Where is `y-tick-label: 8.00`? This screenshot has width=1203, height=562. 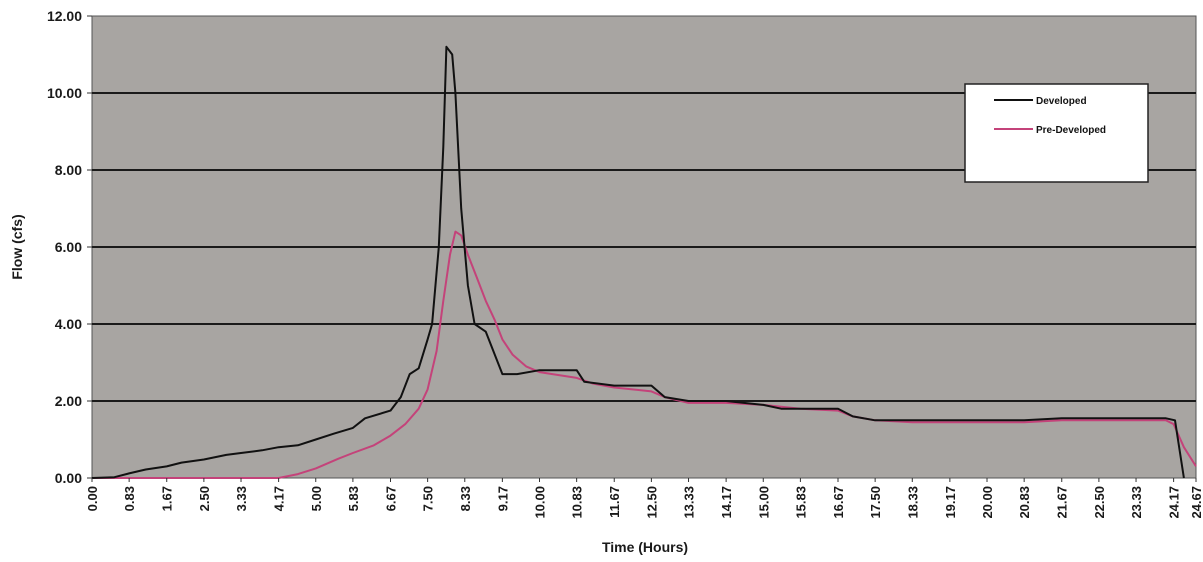 y-tick-label: 8.00 is located at coordinates (68, 170).